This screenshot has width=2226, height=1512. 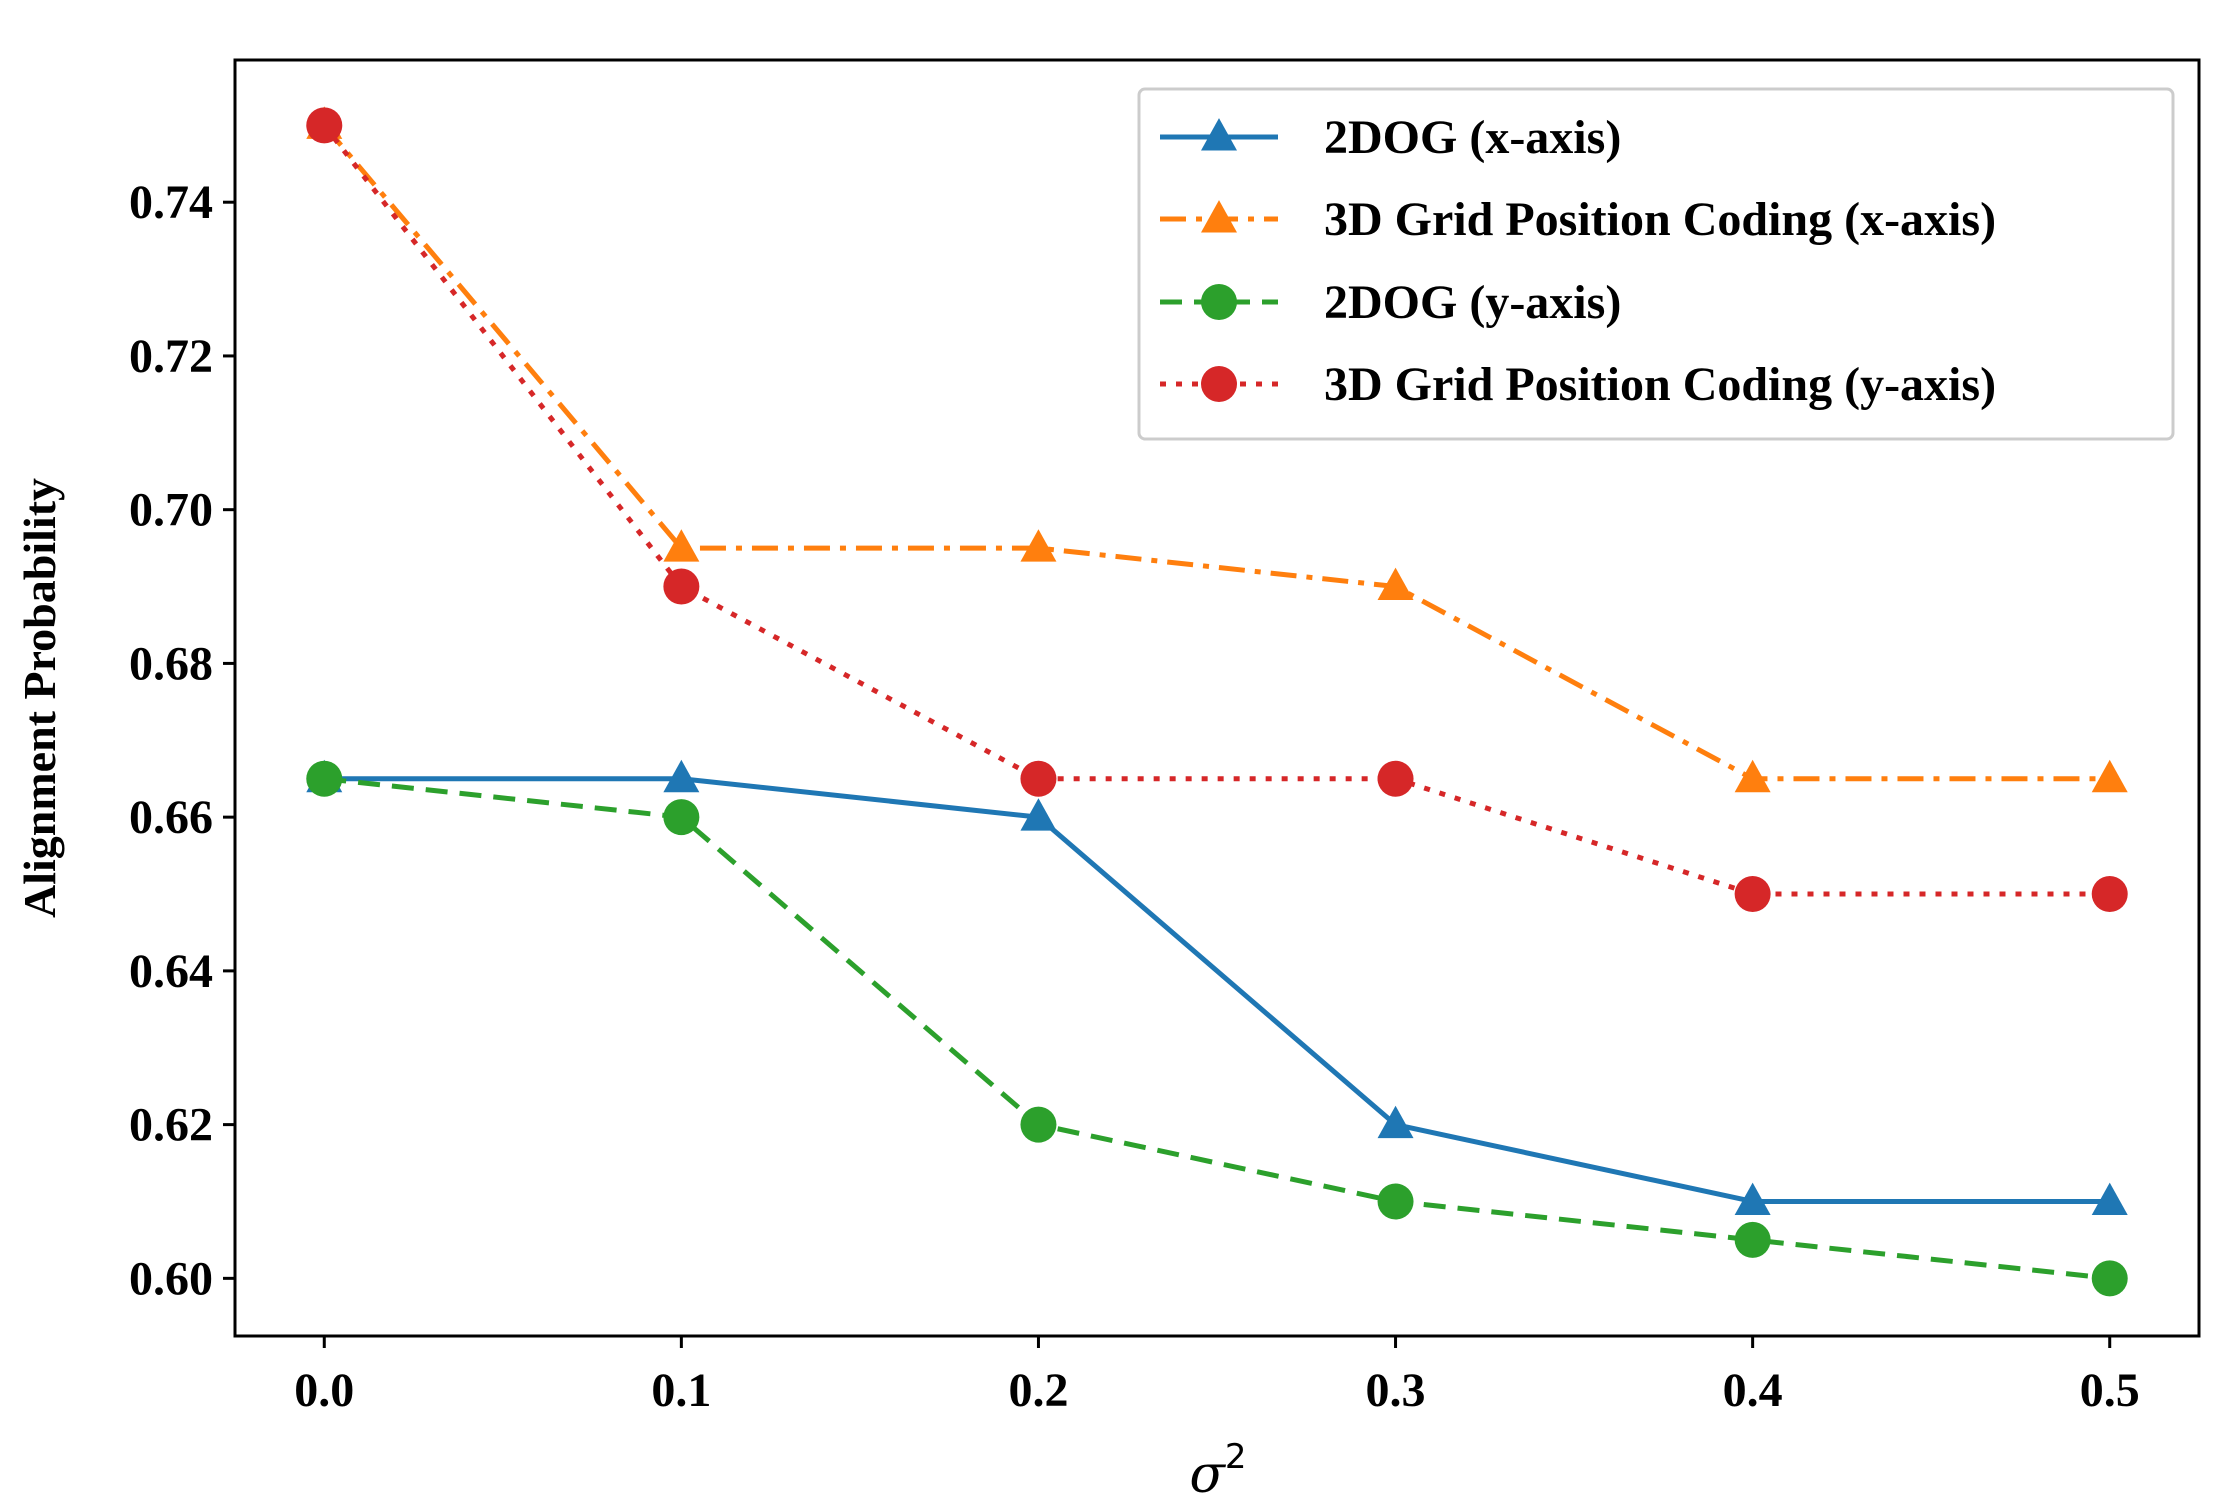 What do you see at coordinates (1207, 1475) in the screenshot?
I see `x-axis-label-symbol: σ` at bounding box center [1207, 1475].